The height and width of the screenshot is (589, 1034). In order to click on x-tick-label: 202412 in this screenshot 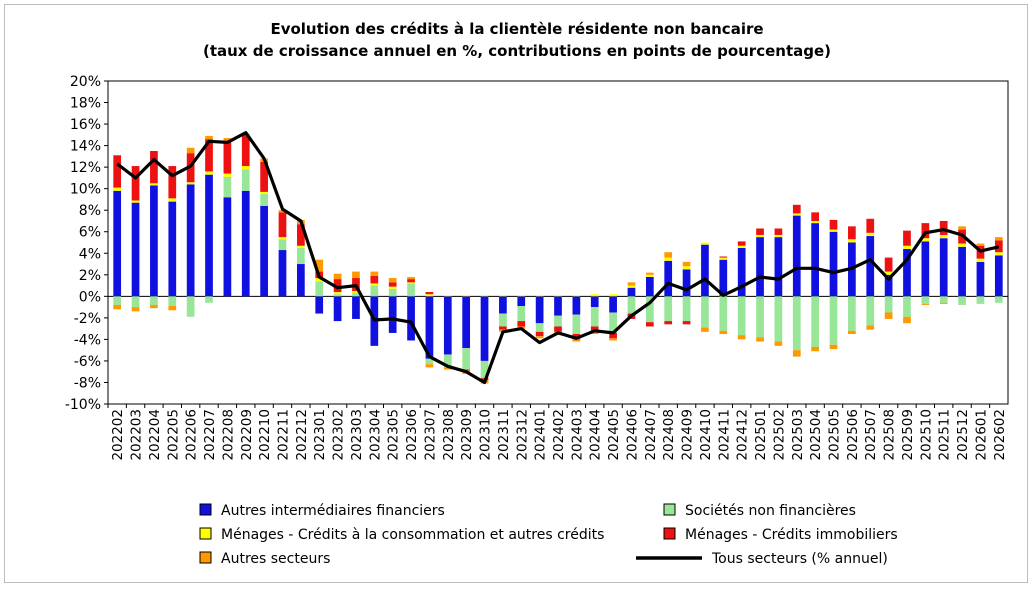, I will do `click(743, 435)`.